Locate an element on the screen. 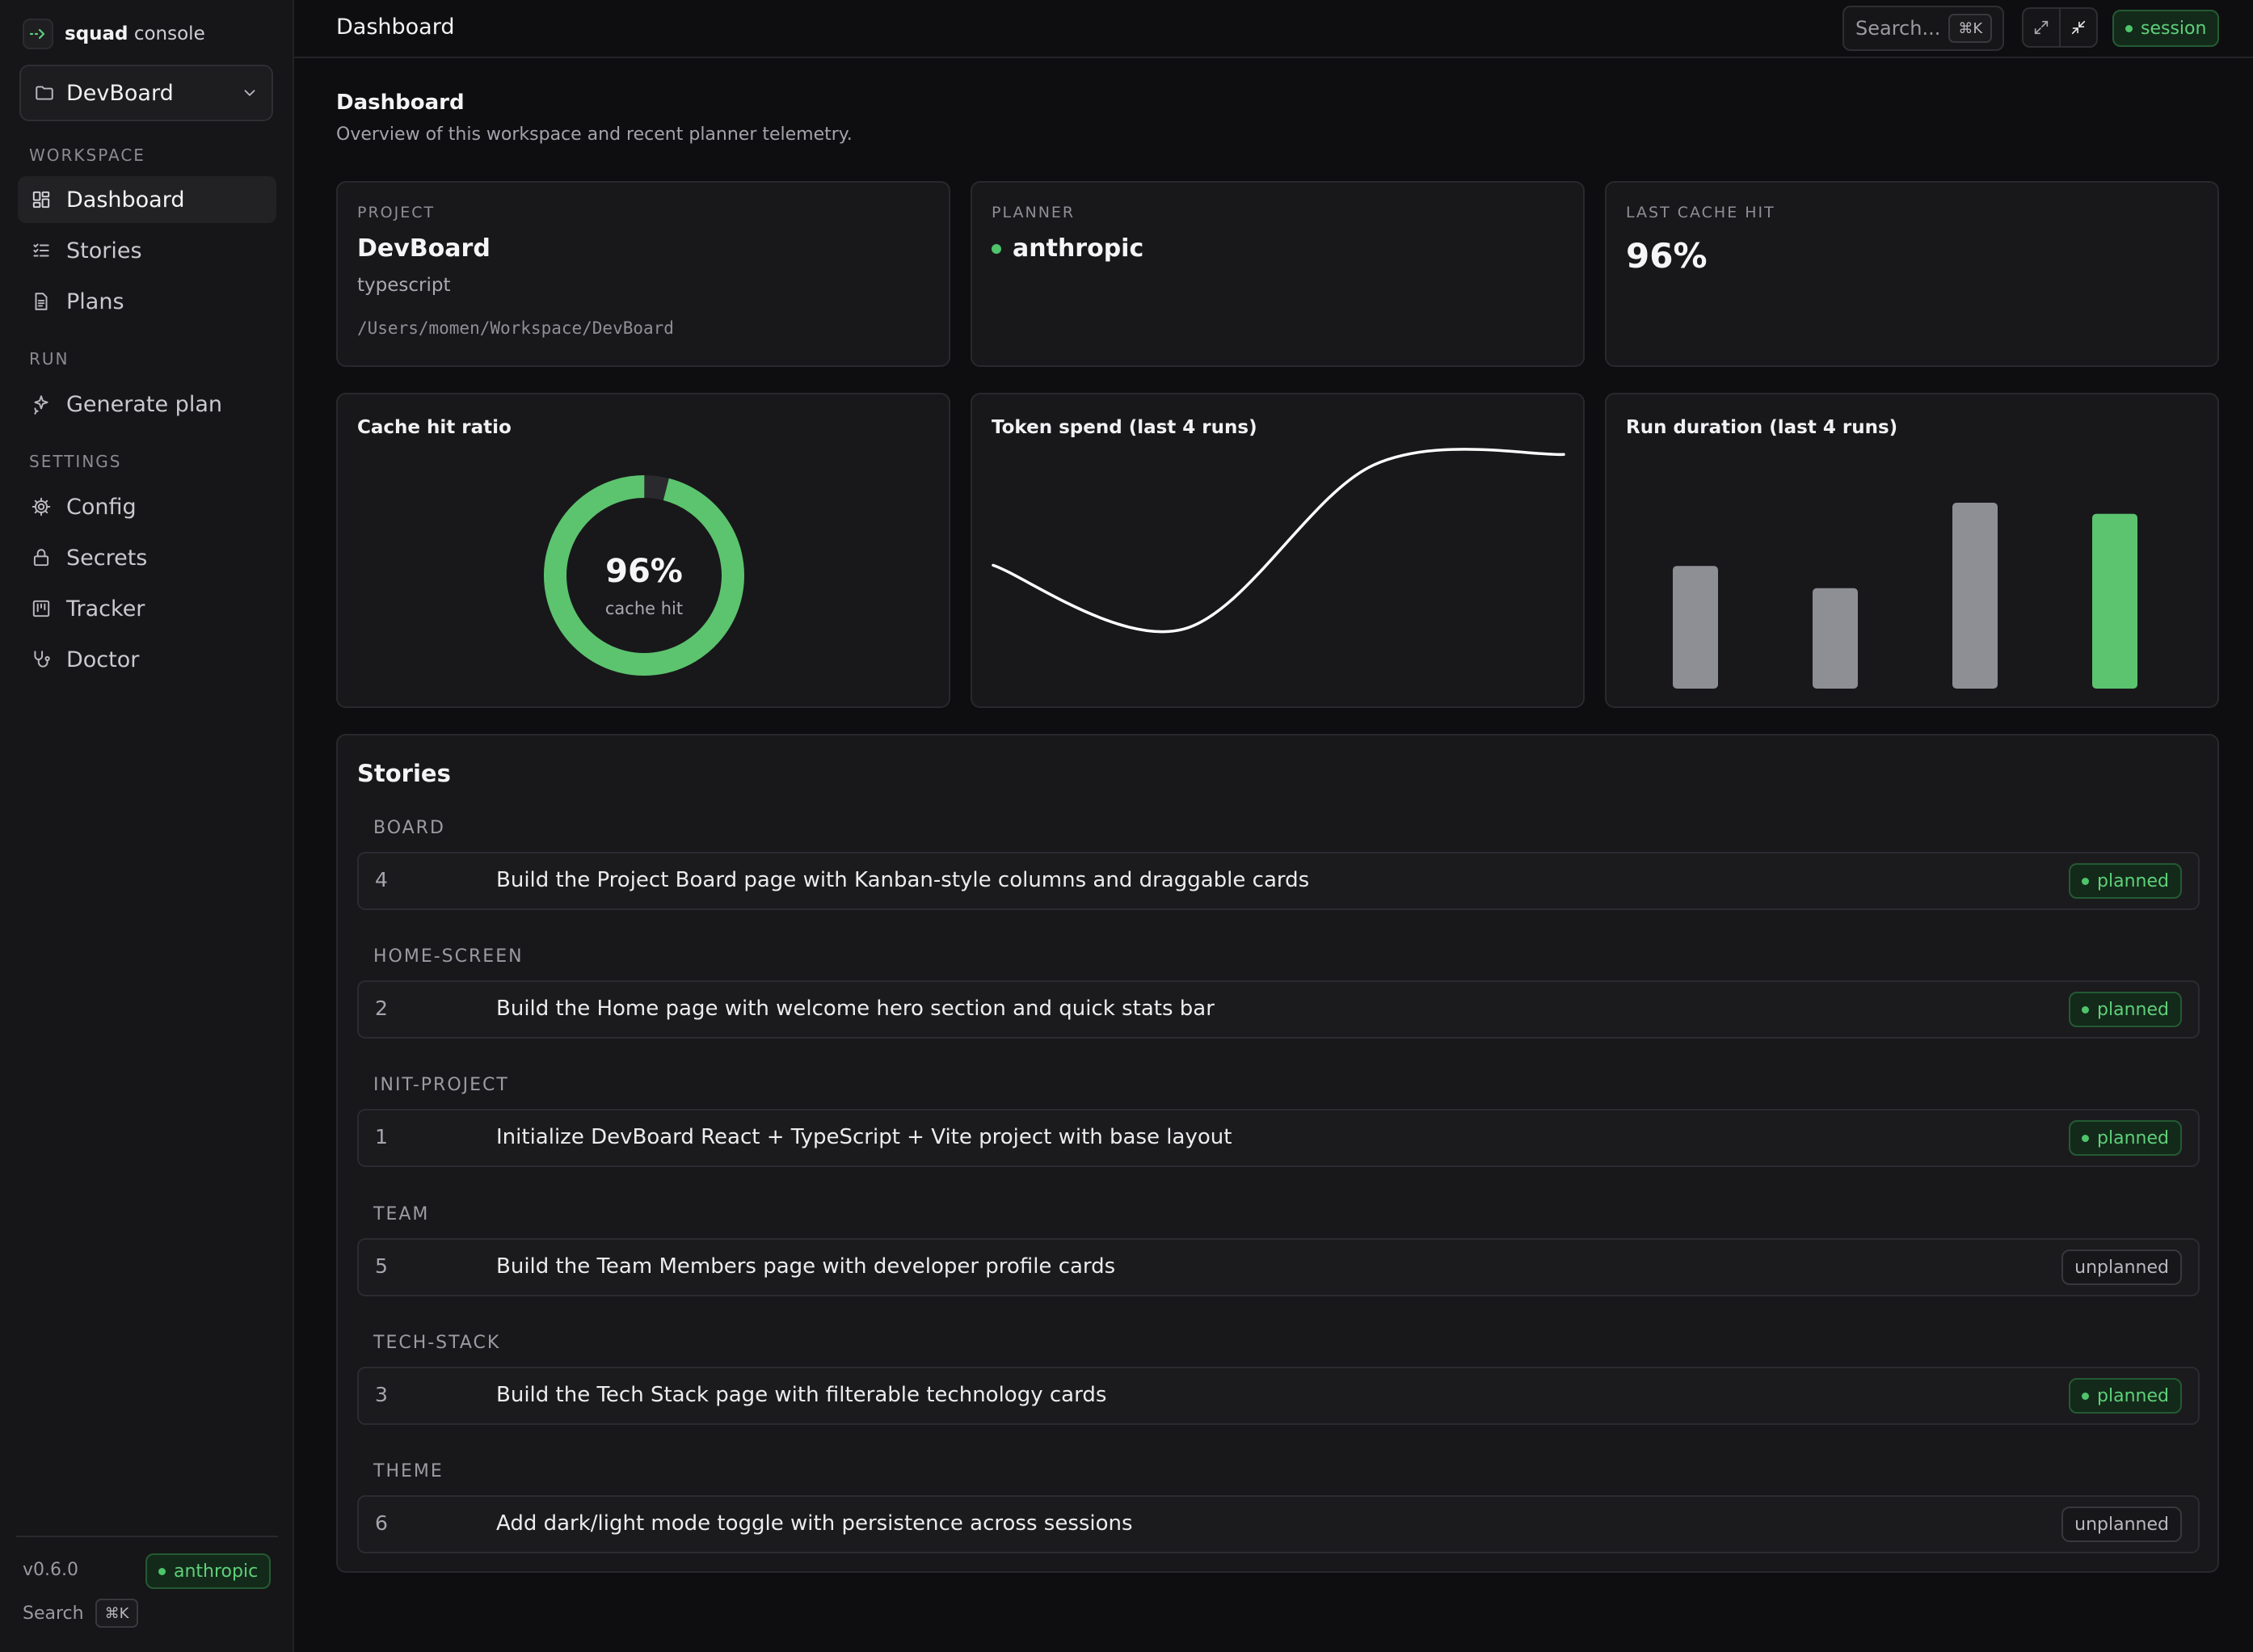 The height and width of the screenshot is (1652, 2253). app-version: v0.6.0 is located at coordinates (50, 1570).